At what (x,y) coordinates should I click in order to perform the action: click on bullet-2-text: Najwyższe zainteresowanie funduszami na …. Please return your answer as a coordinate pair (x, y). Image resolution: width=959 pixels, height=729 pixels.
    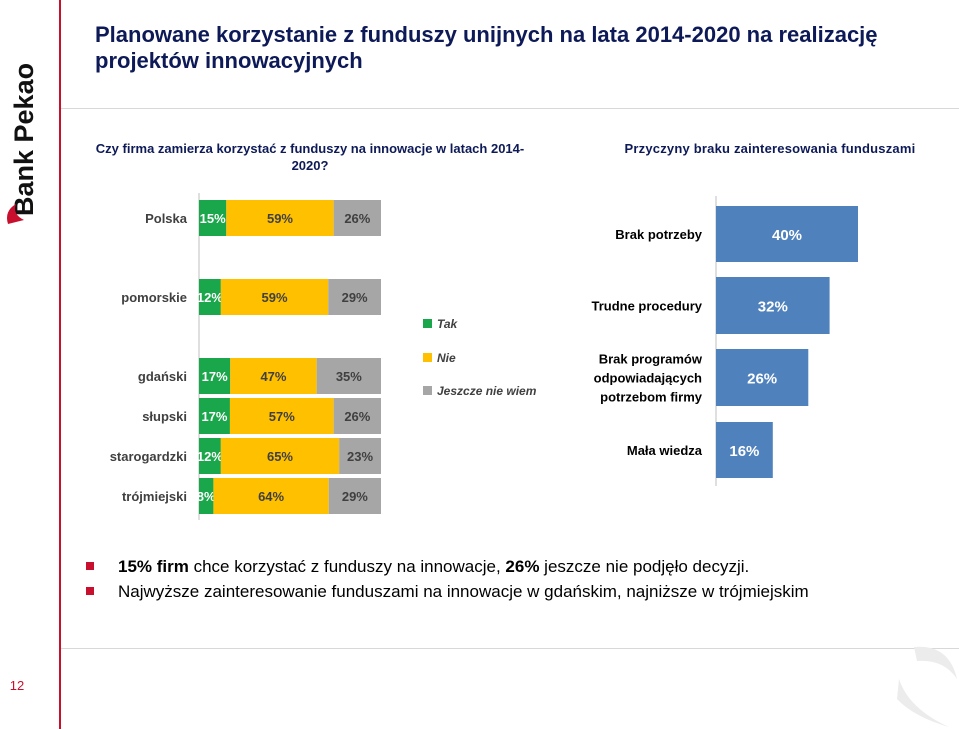
    Looking at the image, I should click on (463, 591).